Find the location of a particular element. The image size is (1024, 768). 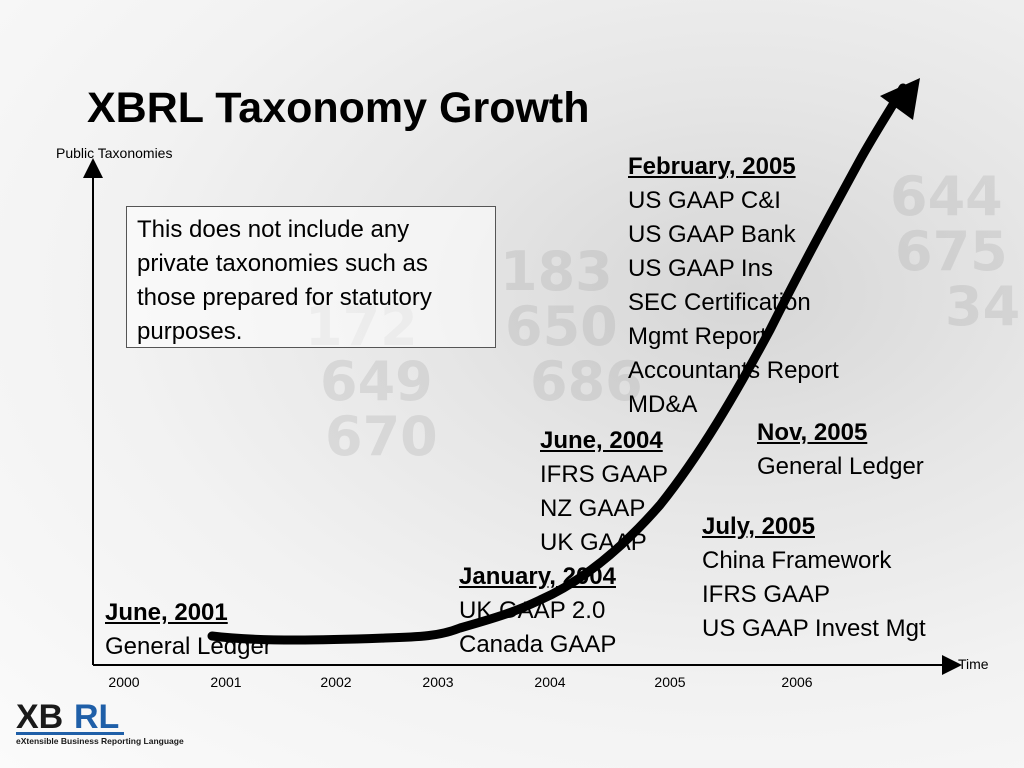

slide-title: XBRL Taxonomy Growth is located at coordinates (338, 108).